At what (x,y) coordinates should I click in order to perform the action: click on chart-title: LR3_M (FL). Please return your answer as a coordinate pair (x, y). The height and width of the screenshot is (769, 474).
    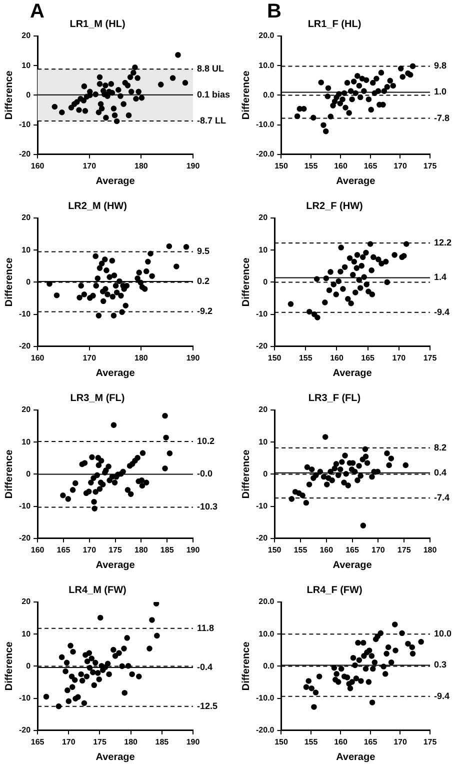
    Looking at the image, I should click on (97, 398).